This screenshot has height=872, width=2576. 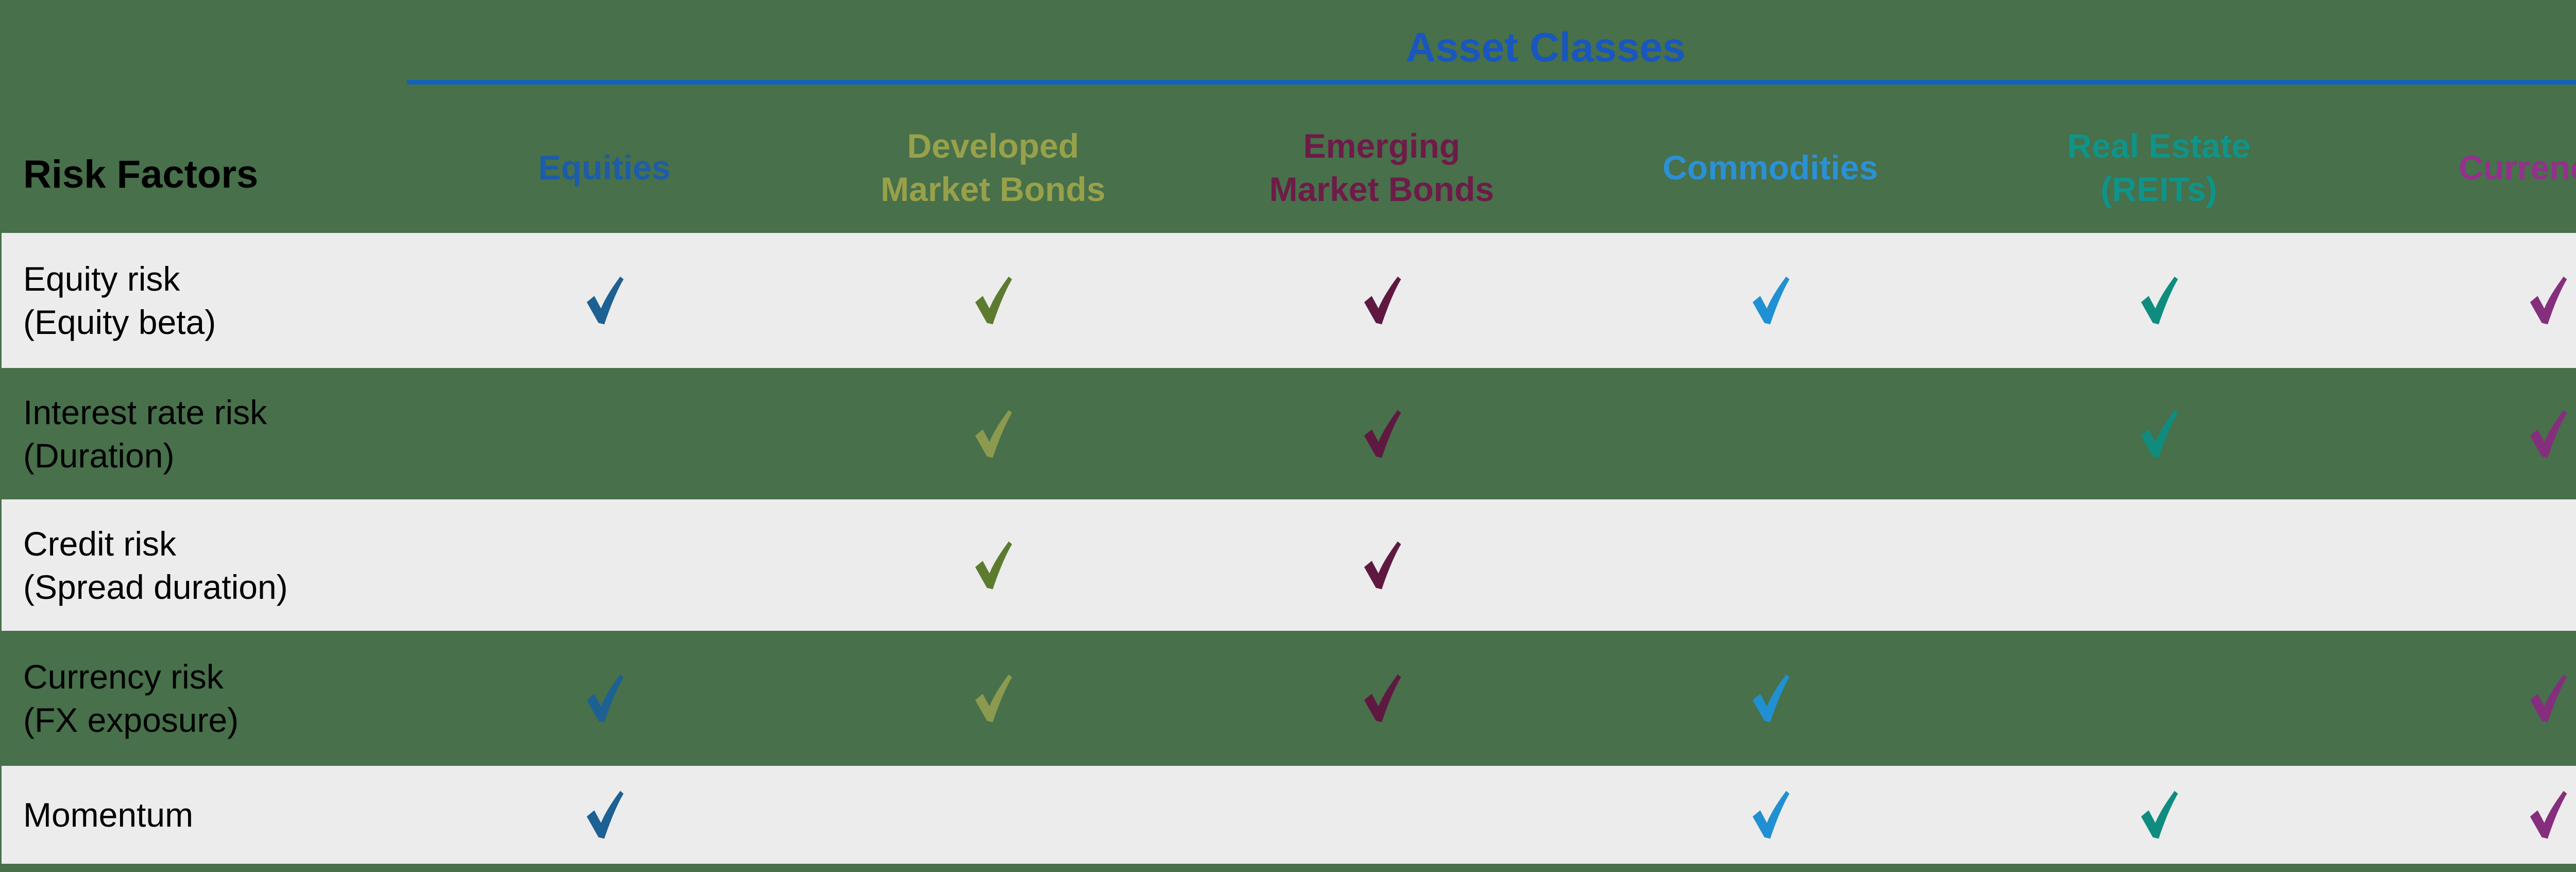 What do you see at coordinates (2159, 167) in the screenshot?
I see `column-header-real-estate-reits: Real Estate (REITs)` at bounding box center [2159, 167].